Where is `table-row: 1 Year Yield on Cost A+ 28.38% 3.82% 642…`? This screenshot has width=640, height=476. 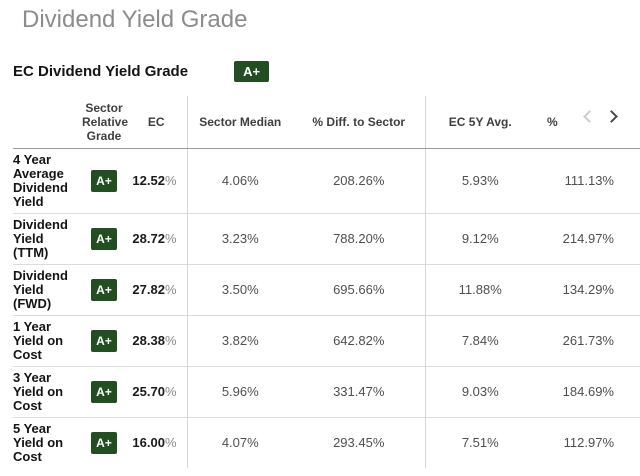
table-row: 1 Year Yield on Cost A+ 28.38% 3.82% 642… is located at coordinates (326, 340).